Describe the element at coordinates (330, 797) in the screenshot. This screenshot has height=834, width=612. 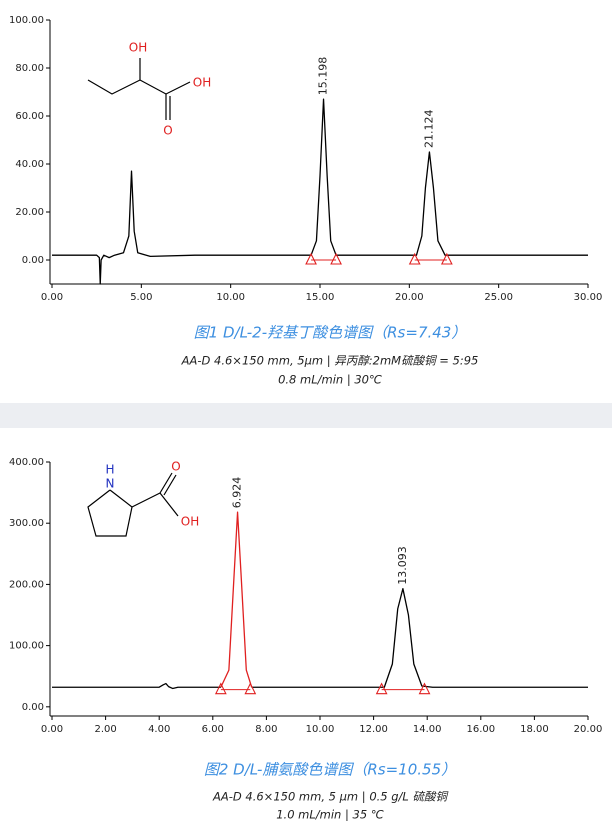
I see `subtitle: AA-D 4.6×150 mm, 5 μm | 0.5 g/L 硫酸铜` at that location.